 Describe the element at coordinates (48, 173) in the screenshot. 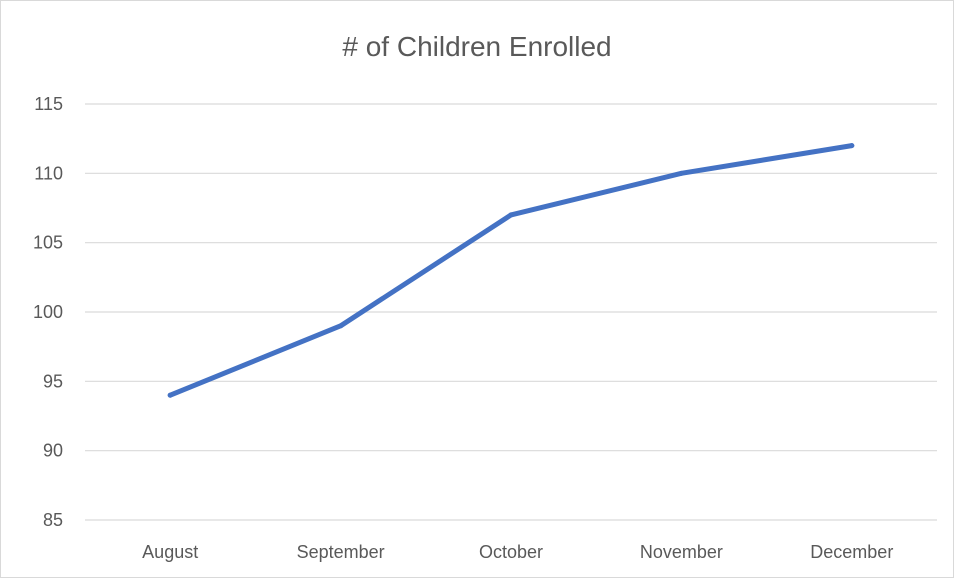

I see `y-tick-label-110: 110` at that location.